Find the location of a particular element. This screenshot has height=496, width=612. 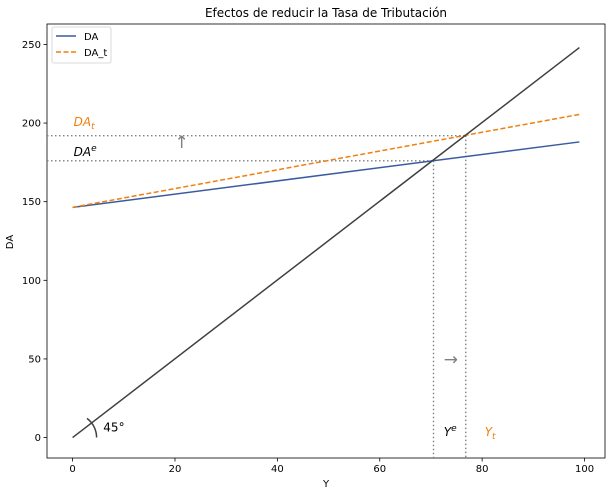

y-tick-label: 100 is located at coordinates (31, 281).